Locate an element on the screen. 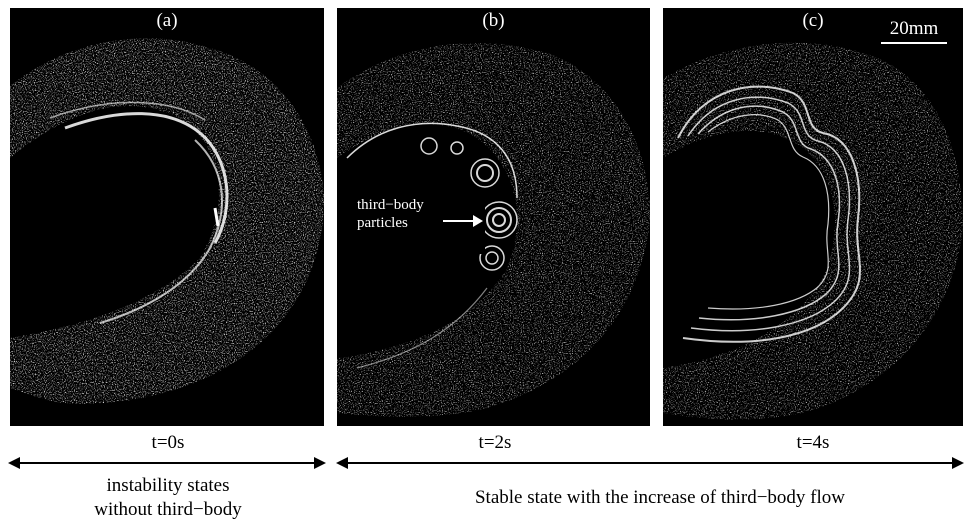 The width and height of the screenshot is (965, 524). time-label-c: t=4s is located at coordinates (813, 442).